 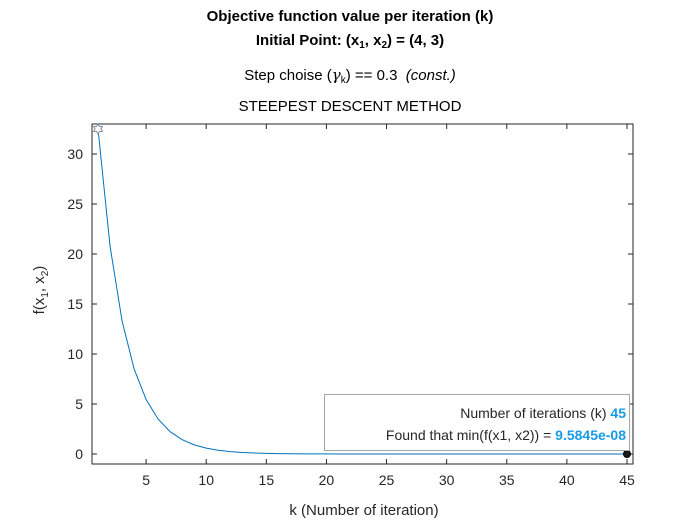 I want to click on title2-sub1: 1, so click(x=362, y=45).